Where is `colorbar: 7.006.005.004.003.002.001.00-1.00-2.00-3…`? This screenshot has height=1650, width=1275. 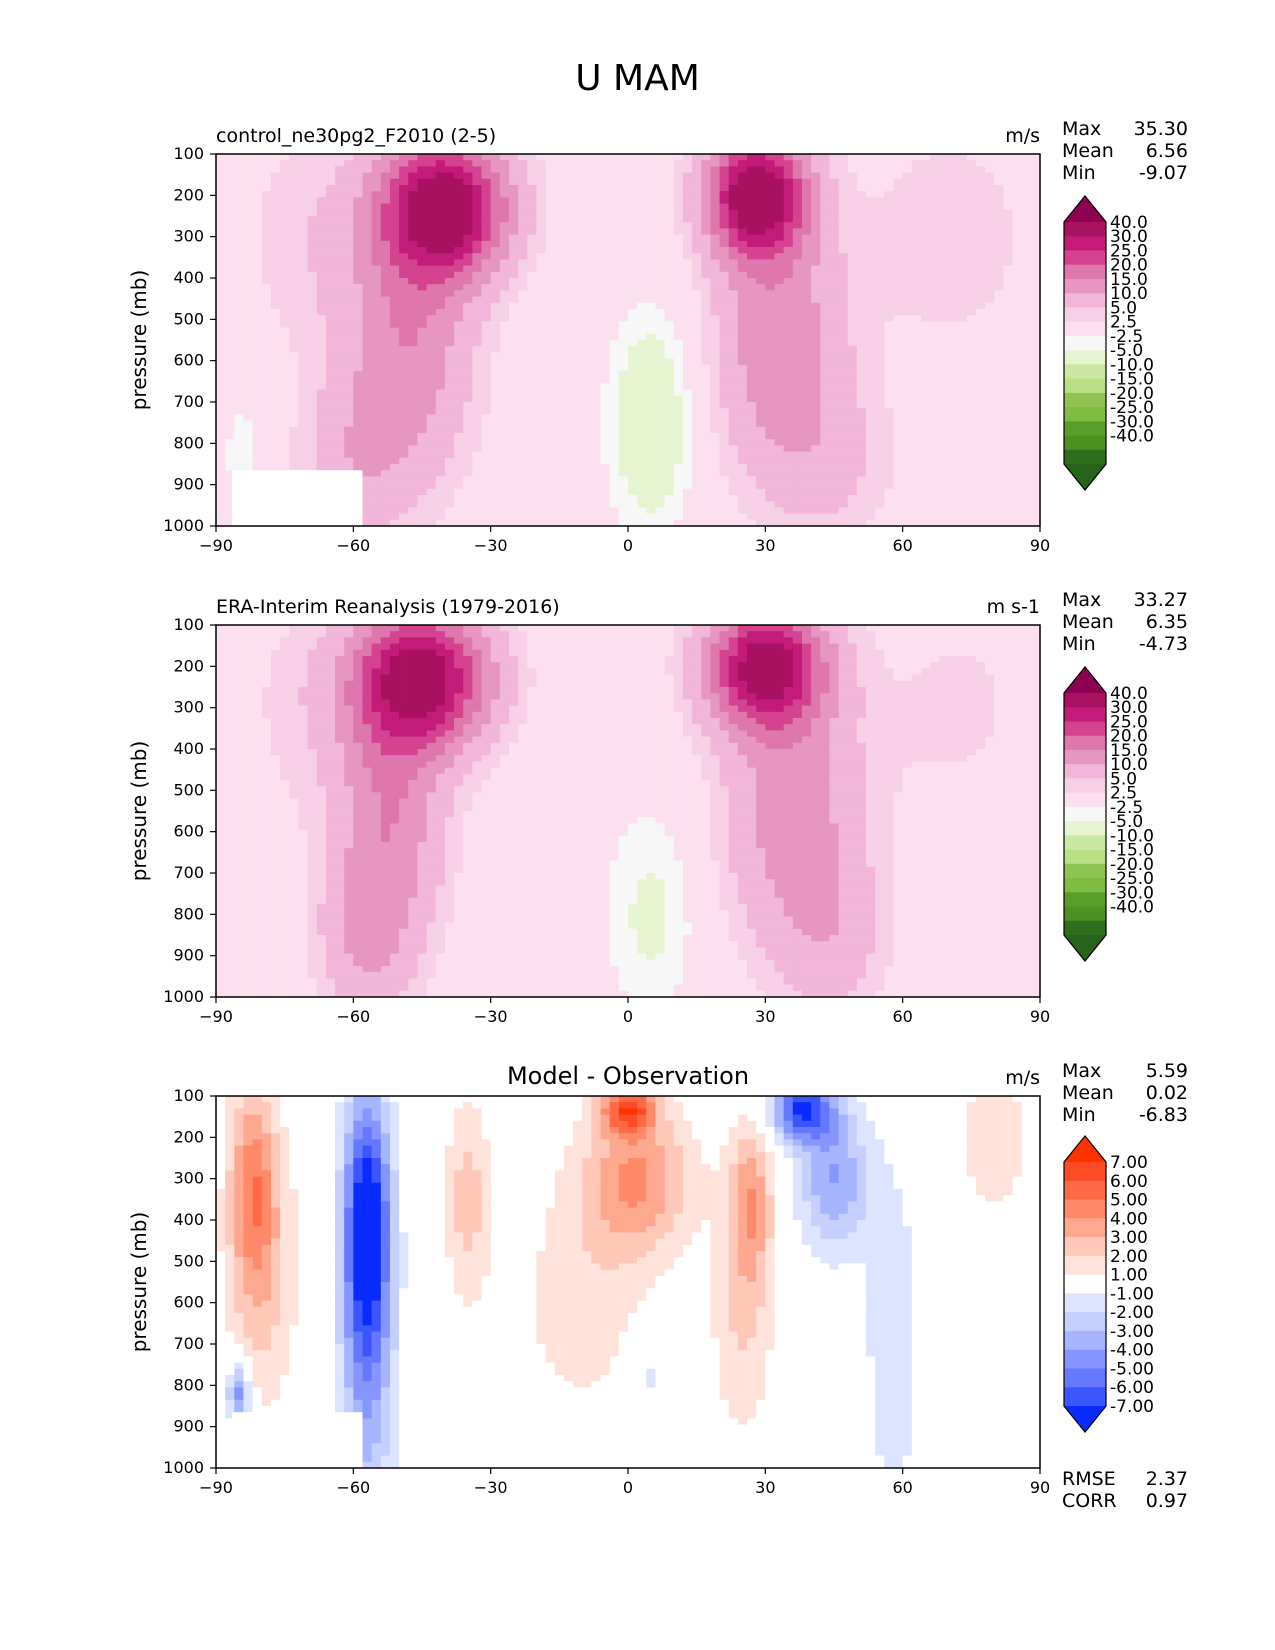 colorbar: 7.006.005.004.003.002.001.00-1.00-2.00-3… is located at coordinates (1108, 1284).